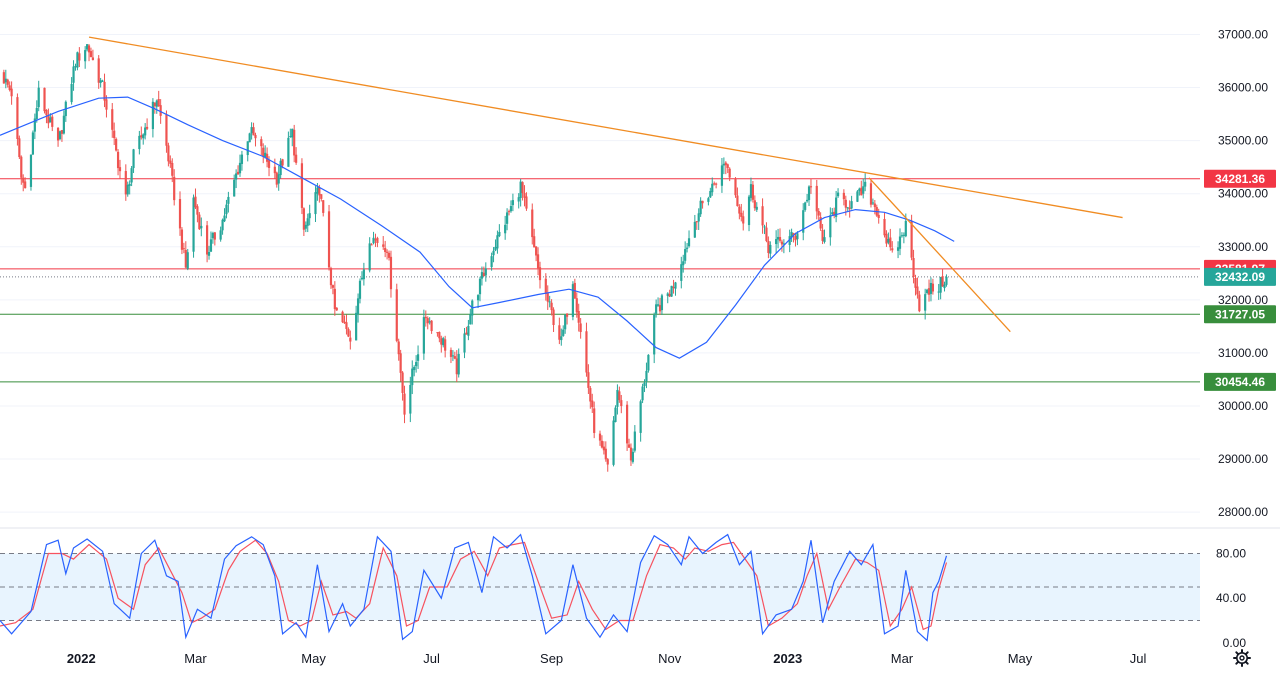 Image resolution: width=1280 pixels, height=680 pixels. Describe the element at coordinates (1243, 300) in the screenshot. I see `price-tick-label: 32000.00` at that location.